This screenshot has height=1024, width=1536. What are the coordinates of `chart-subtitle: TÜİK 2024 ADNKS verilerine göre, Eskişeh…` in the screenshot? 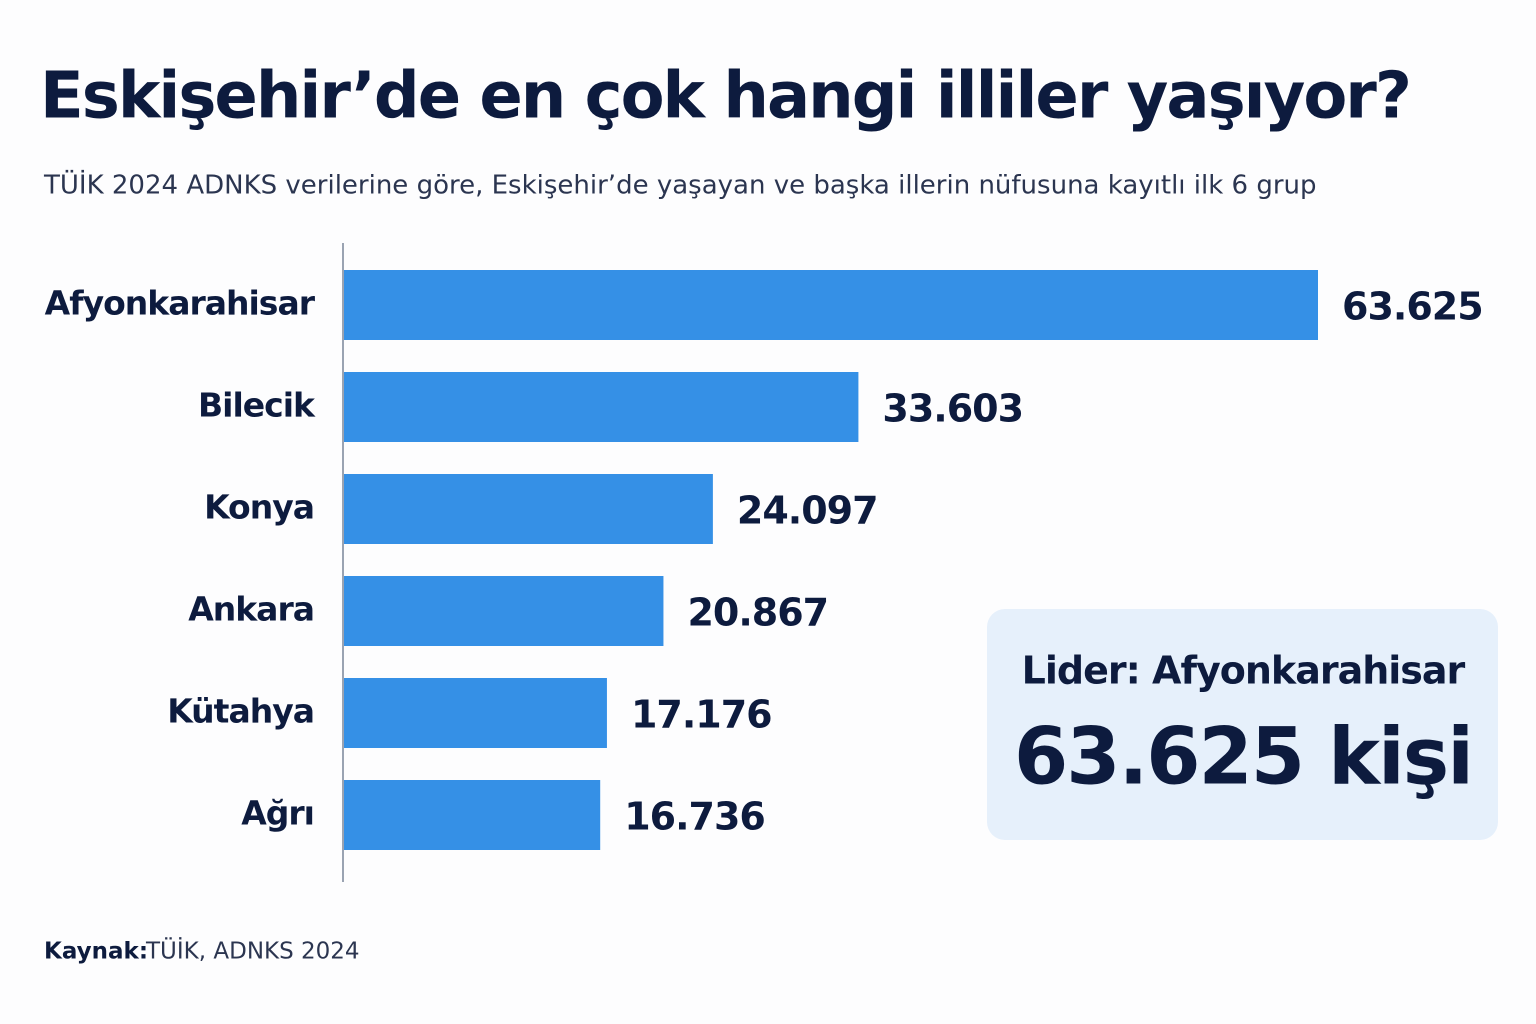 It's located at (680, 185).